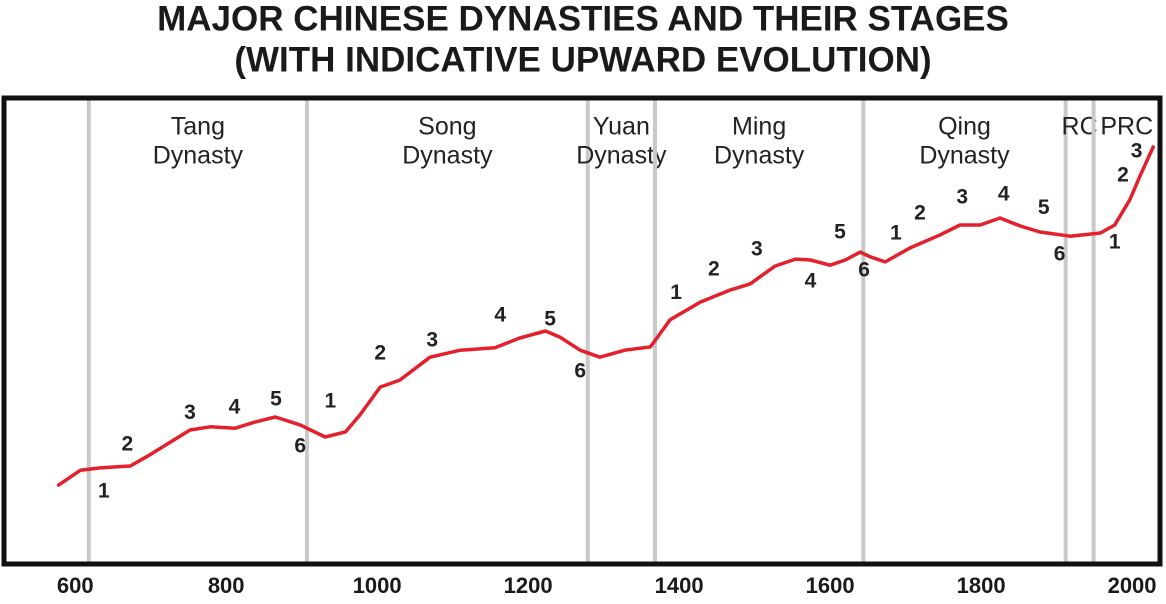  What do you see at coordinates (679, 585) in the screenshot?
I see `x-tick-label: 1400` at bounding box center [679, 585].